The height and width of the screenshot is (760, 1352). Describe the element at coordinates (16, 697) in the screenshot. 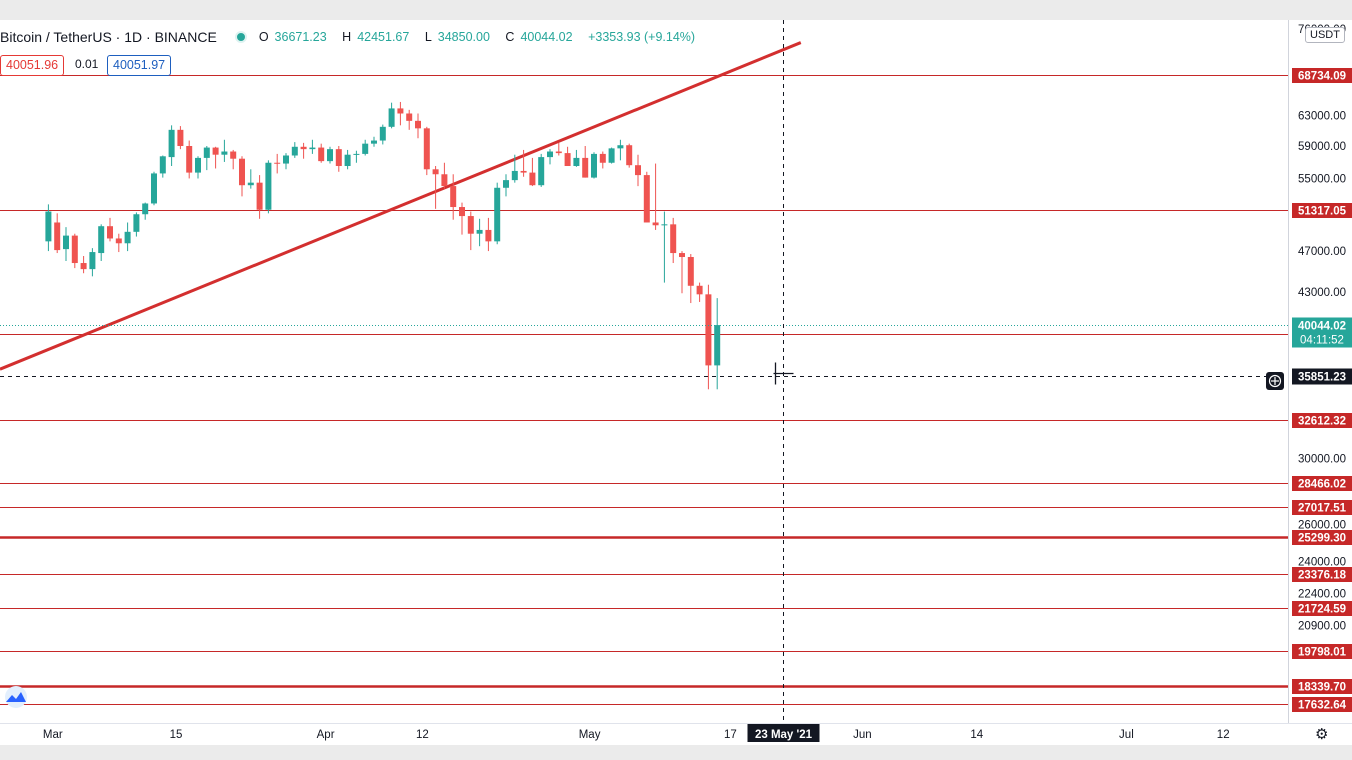

I see `tradingview-logo-icon` at that location.